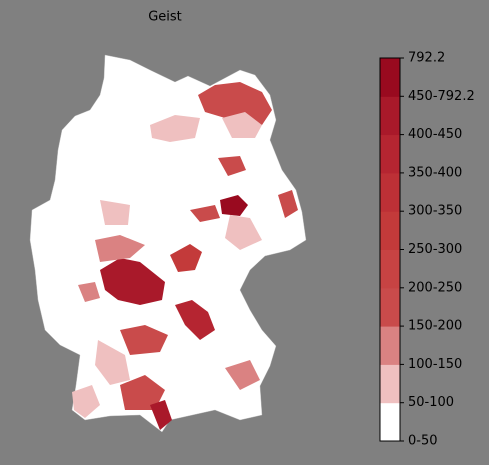  Describe the element at coordinates (435, 172) in the screenshot. I see `colorbar-label: 350-400` at that location.